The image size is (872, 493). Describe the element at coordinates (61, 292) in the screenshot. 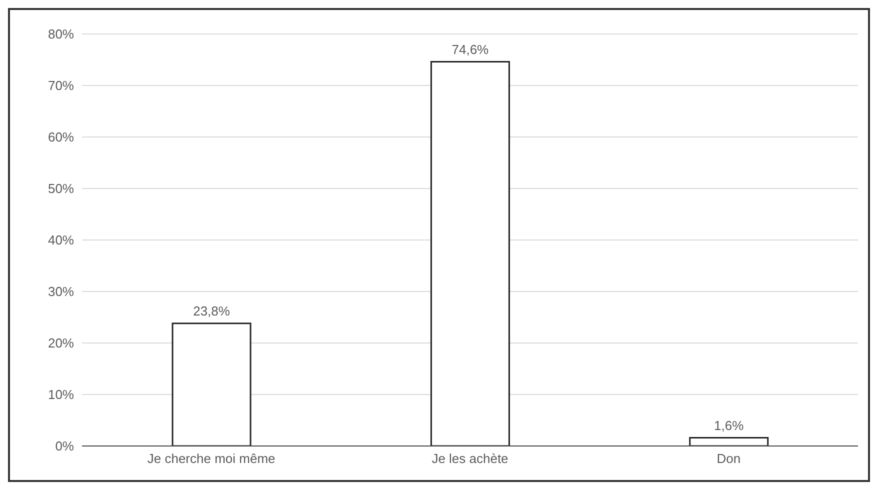

I see `y-tick-label: 30%` at that location.